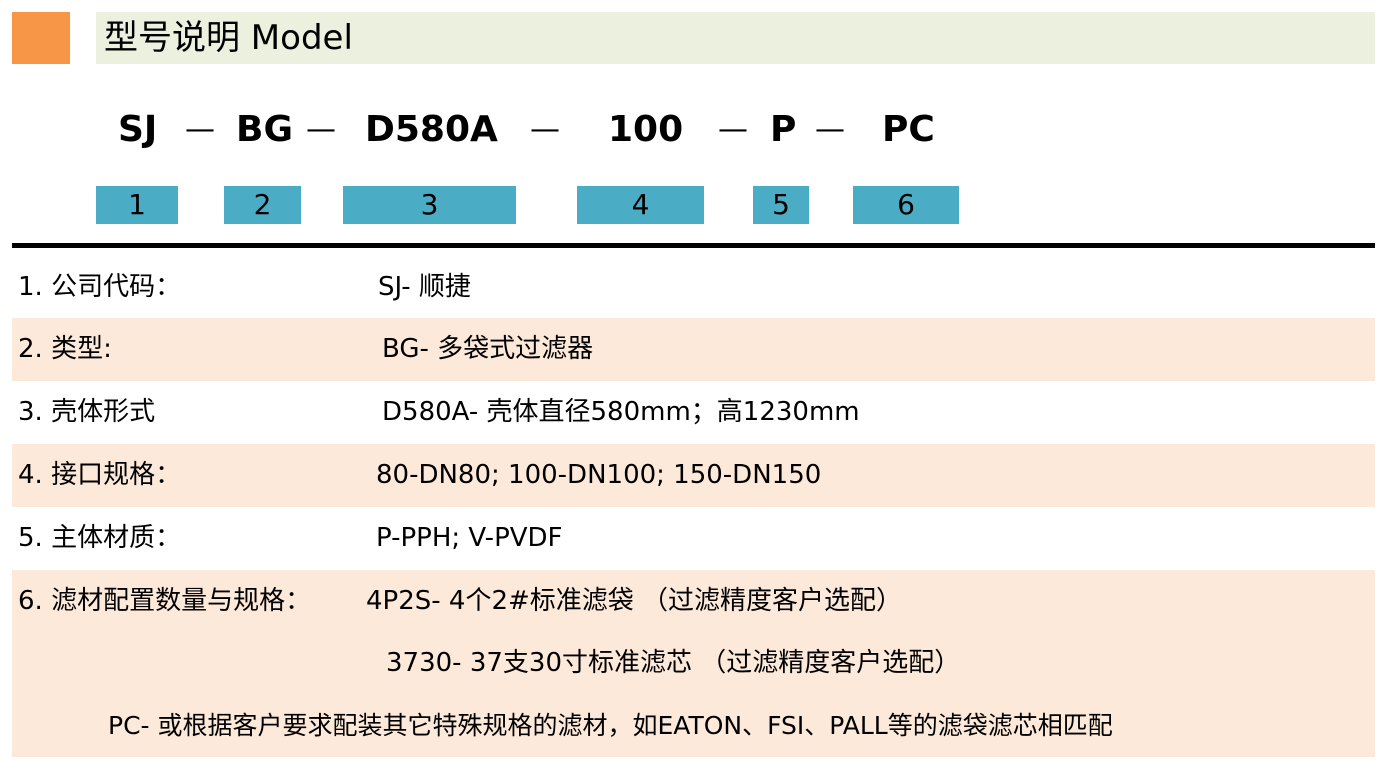 Image resolution: width=1388 pixels, height=777 pixels. I want to click on index-box-6: 6, so click(906, 205).